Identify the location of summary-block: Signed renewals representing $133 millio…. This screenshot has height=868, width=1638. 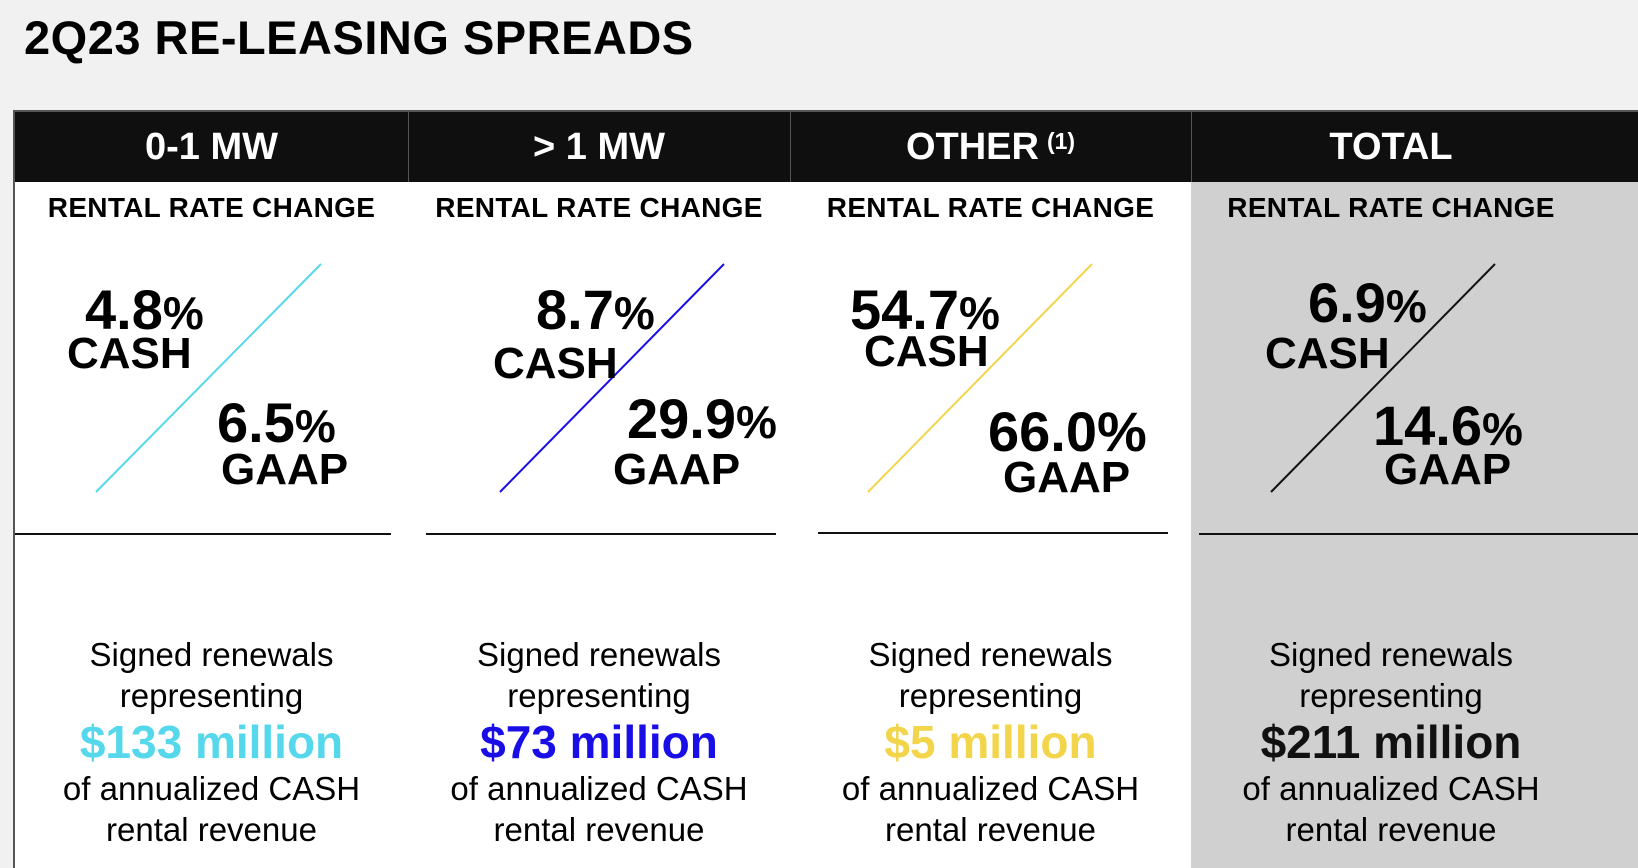
(211, 742).